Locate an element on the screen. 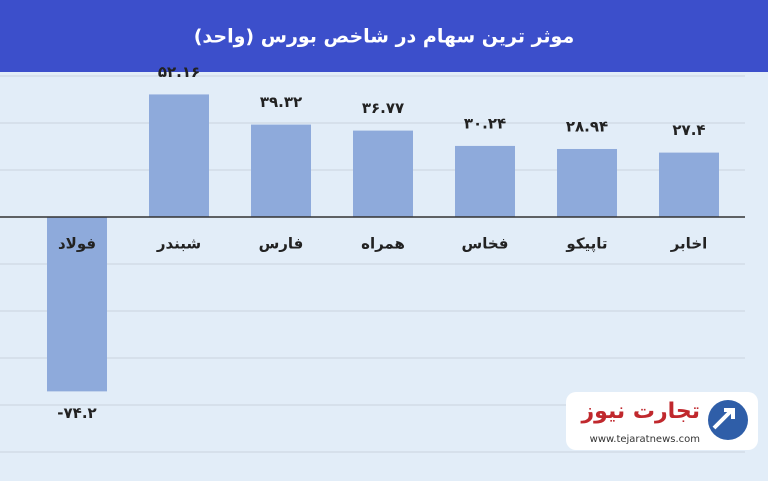 The width and height of the screenshot is (768, 481). x-tick-label: فارس is located at coordinates (281, 244).